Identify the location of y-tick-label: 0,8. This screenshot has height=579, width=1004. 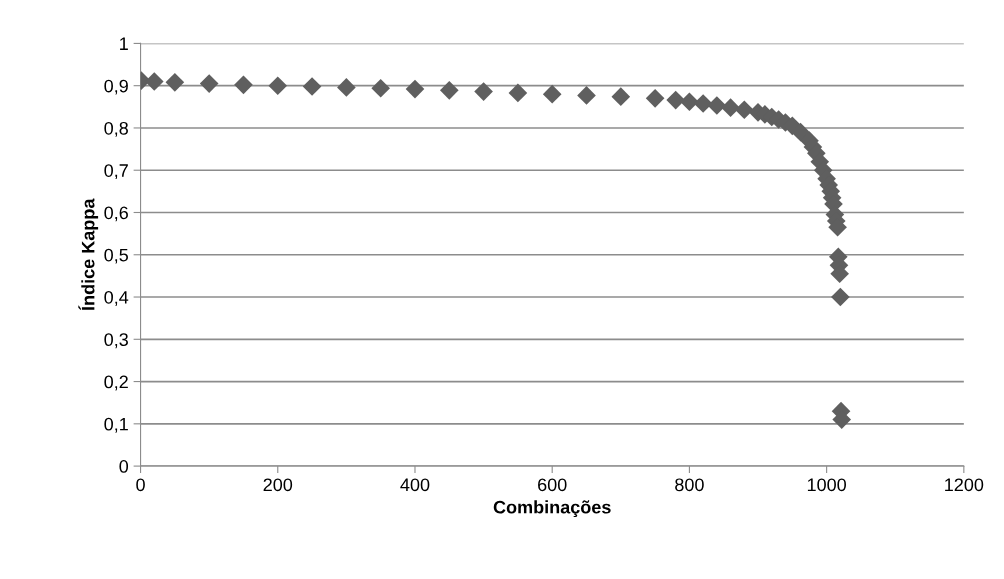
(116, 129).